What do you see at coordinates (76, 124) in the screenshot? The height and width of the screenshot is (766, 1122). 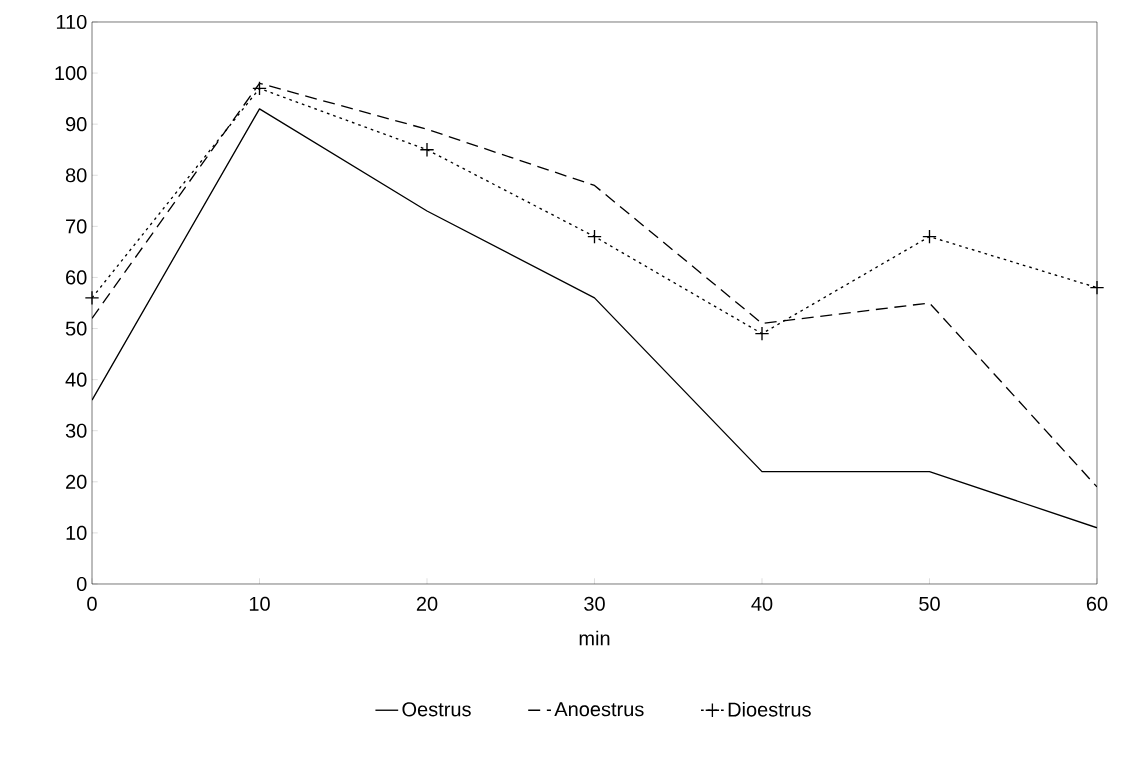 I see `y-tick-label: 90` at bounding box center [76, 124].